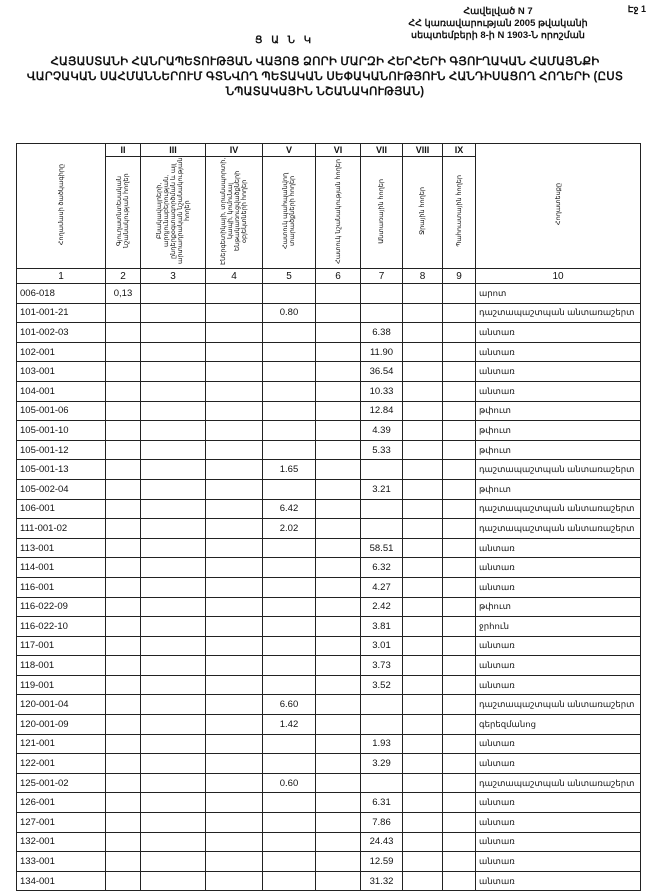  Describe the element at coordinates (289, 724) in the screenshot. I see `cell-protected: 1.42` at that location.